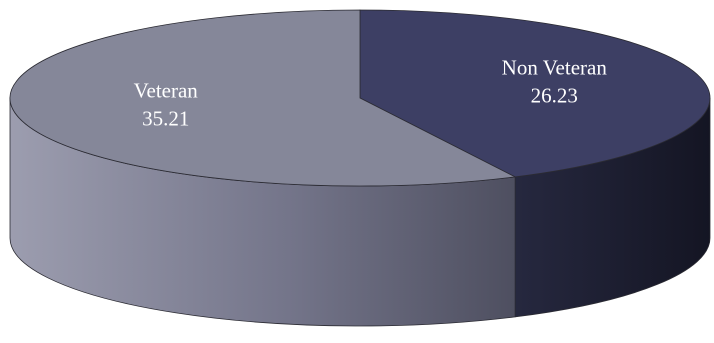 Image resolution: width=714 pixels, height=343 pixels. What do you see at coordinates (555, 68) in the screenshot?
I see `data-label-name: Non Veteran` at bounding box center [555, 68].